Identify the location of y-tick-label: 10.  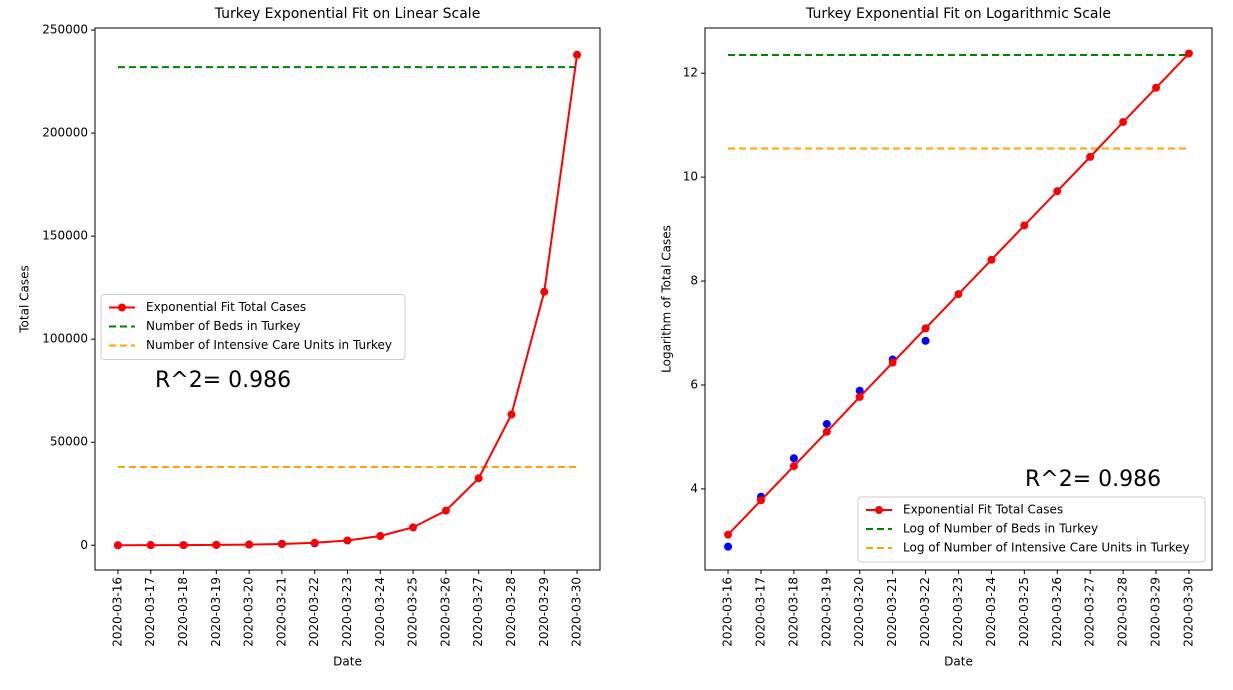
(690, 177).